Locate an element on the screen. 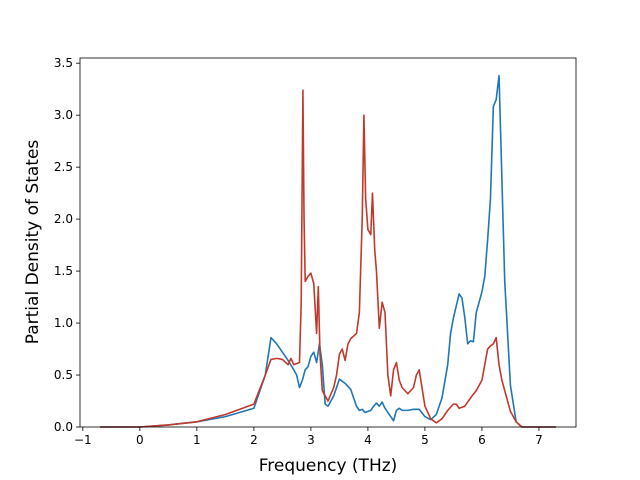 The image size is (640, 480). x-tick-label: 4 is located at coordinates (368, 440).